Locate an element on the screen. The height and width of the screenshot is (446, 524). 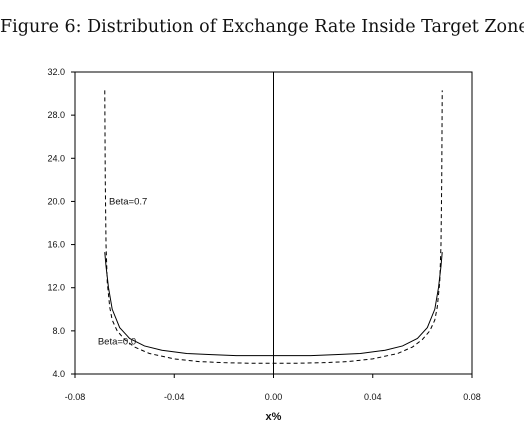
x-tick-label: 0.04 is located at coordinates (373, 397).